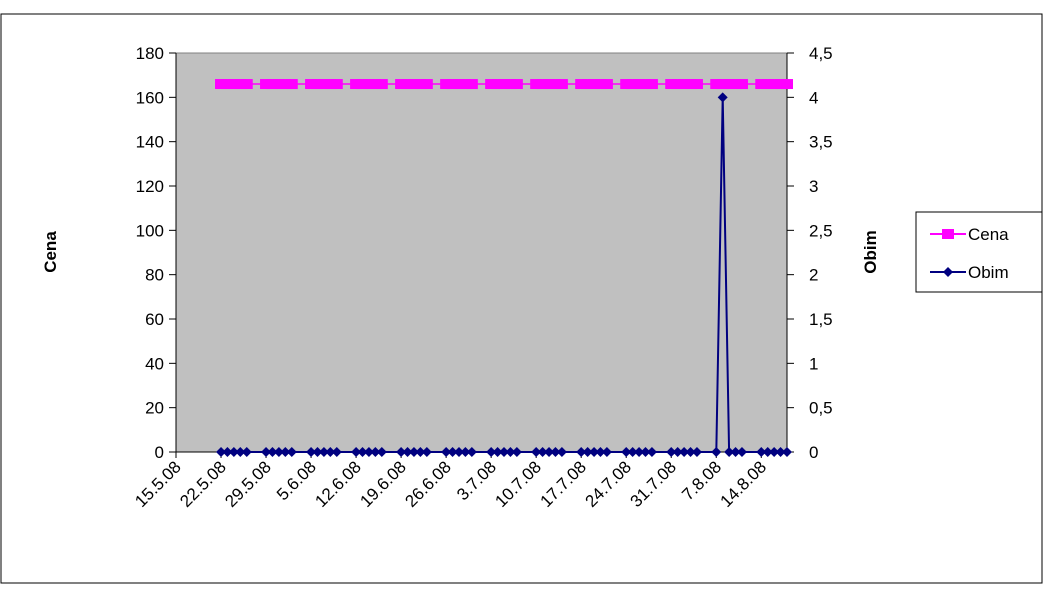  What do you see at coordinates (813, 363) in the screenshot?
I see `y-right-tick-label: 1` at bounding box center [813, 363].